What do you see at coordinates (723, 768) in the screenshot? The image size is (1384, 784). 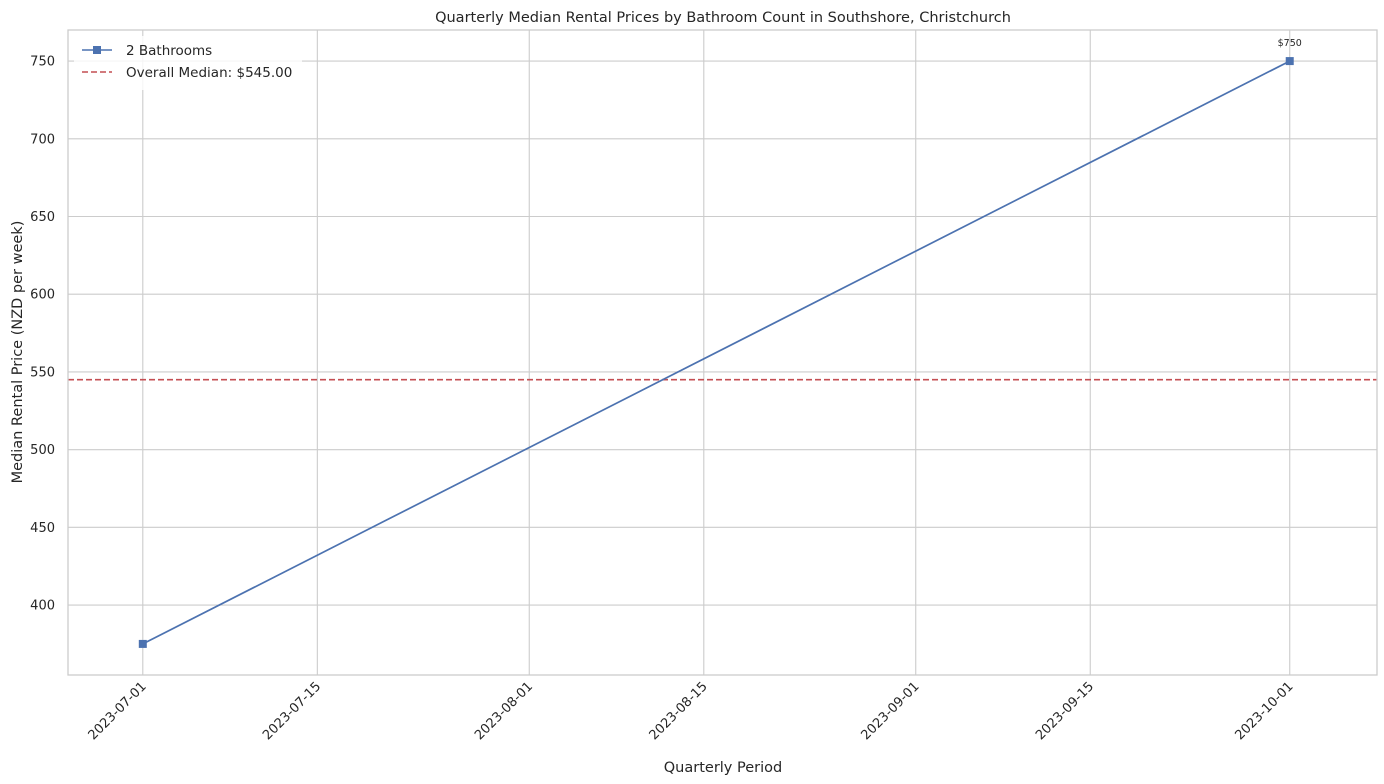 I see `x-axis-label: Quarterly Period` at bounding box center [723, 768].